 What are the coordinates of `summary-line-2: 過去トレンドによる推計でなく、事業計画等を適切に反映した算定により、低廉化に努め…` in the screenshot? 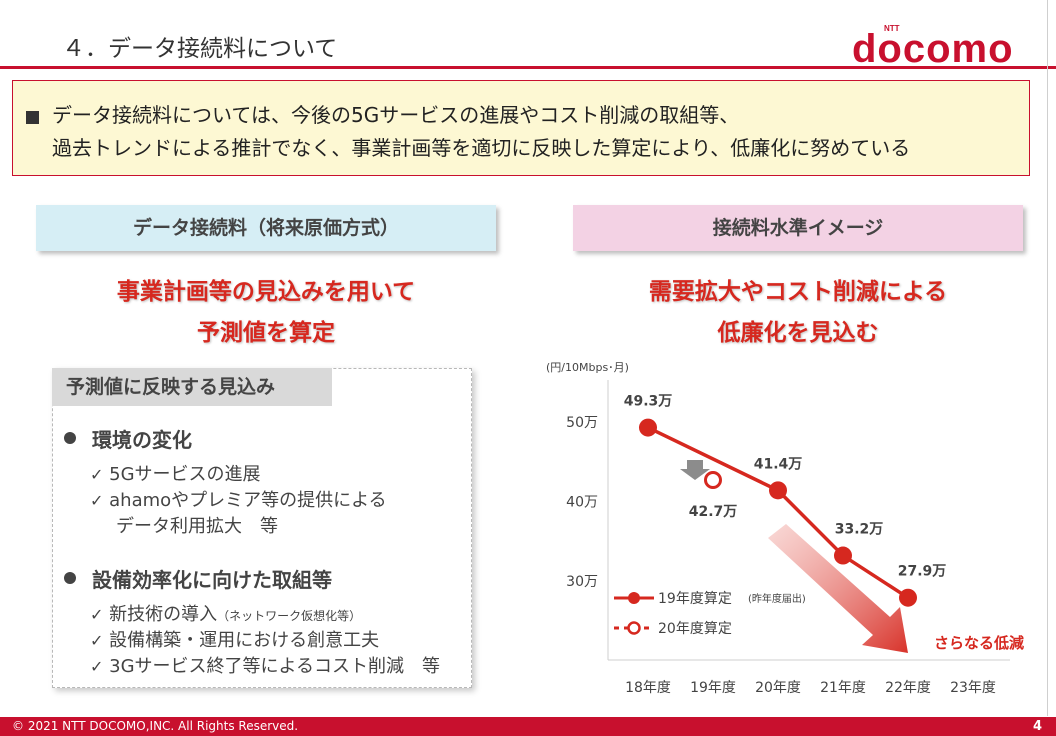 It's located at (481, 148).